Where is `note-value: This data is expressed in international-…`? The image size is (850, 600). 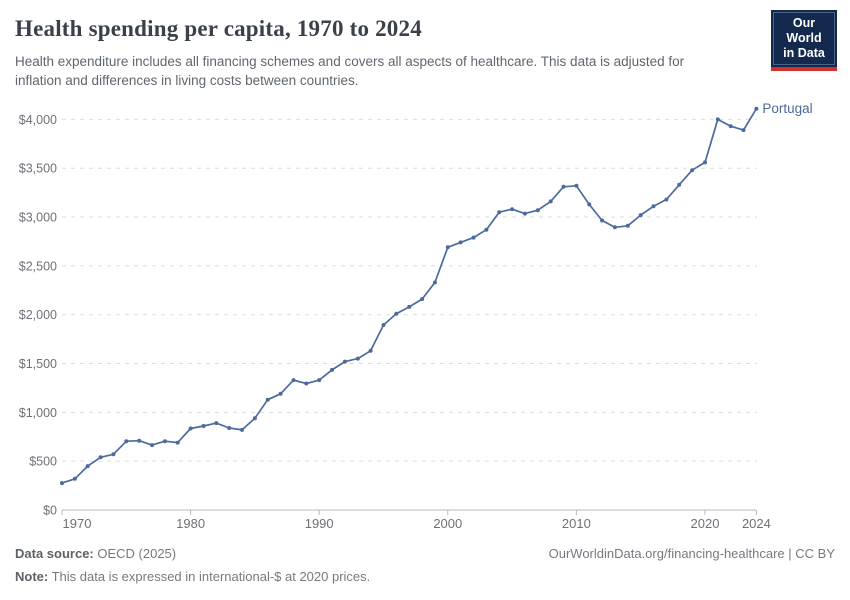
note-value: This data is expressed in international-… is located at coordinates (209, 576).